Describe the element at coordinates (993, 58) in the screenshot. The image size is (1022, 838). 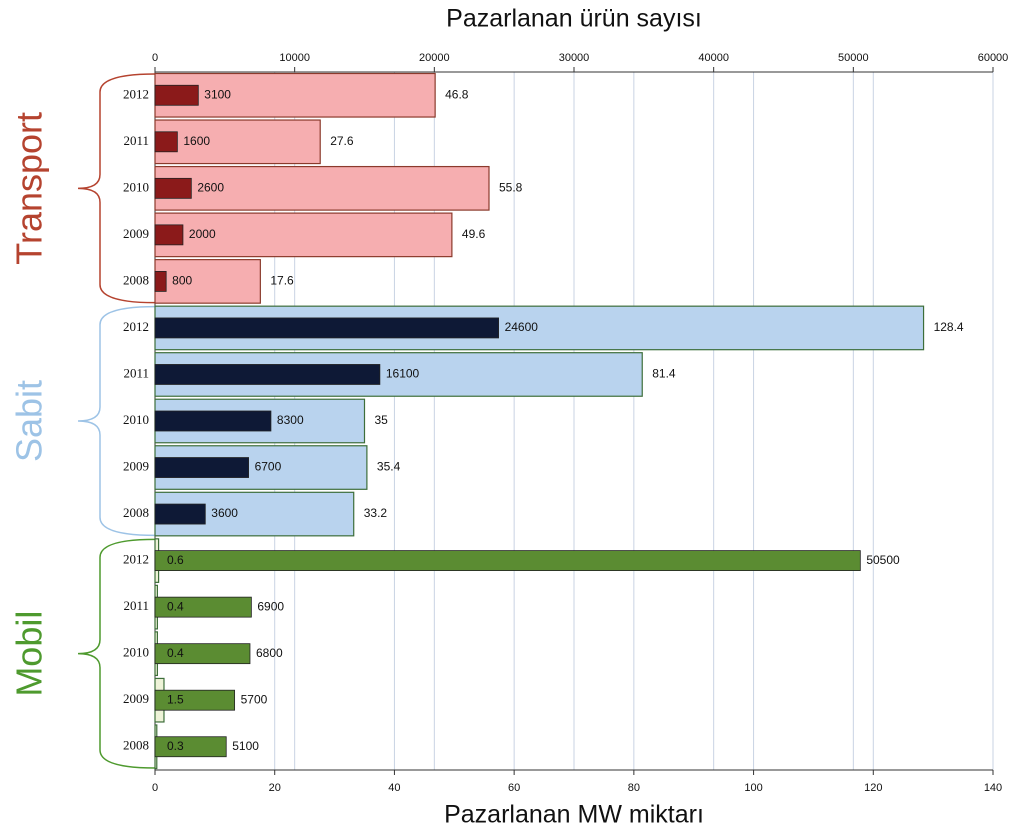
I see `x2-tick-label: 60000` at that location.